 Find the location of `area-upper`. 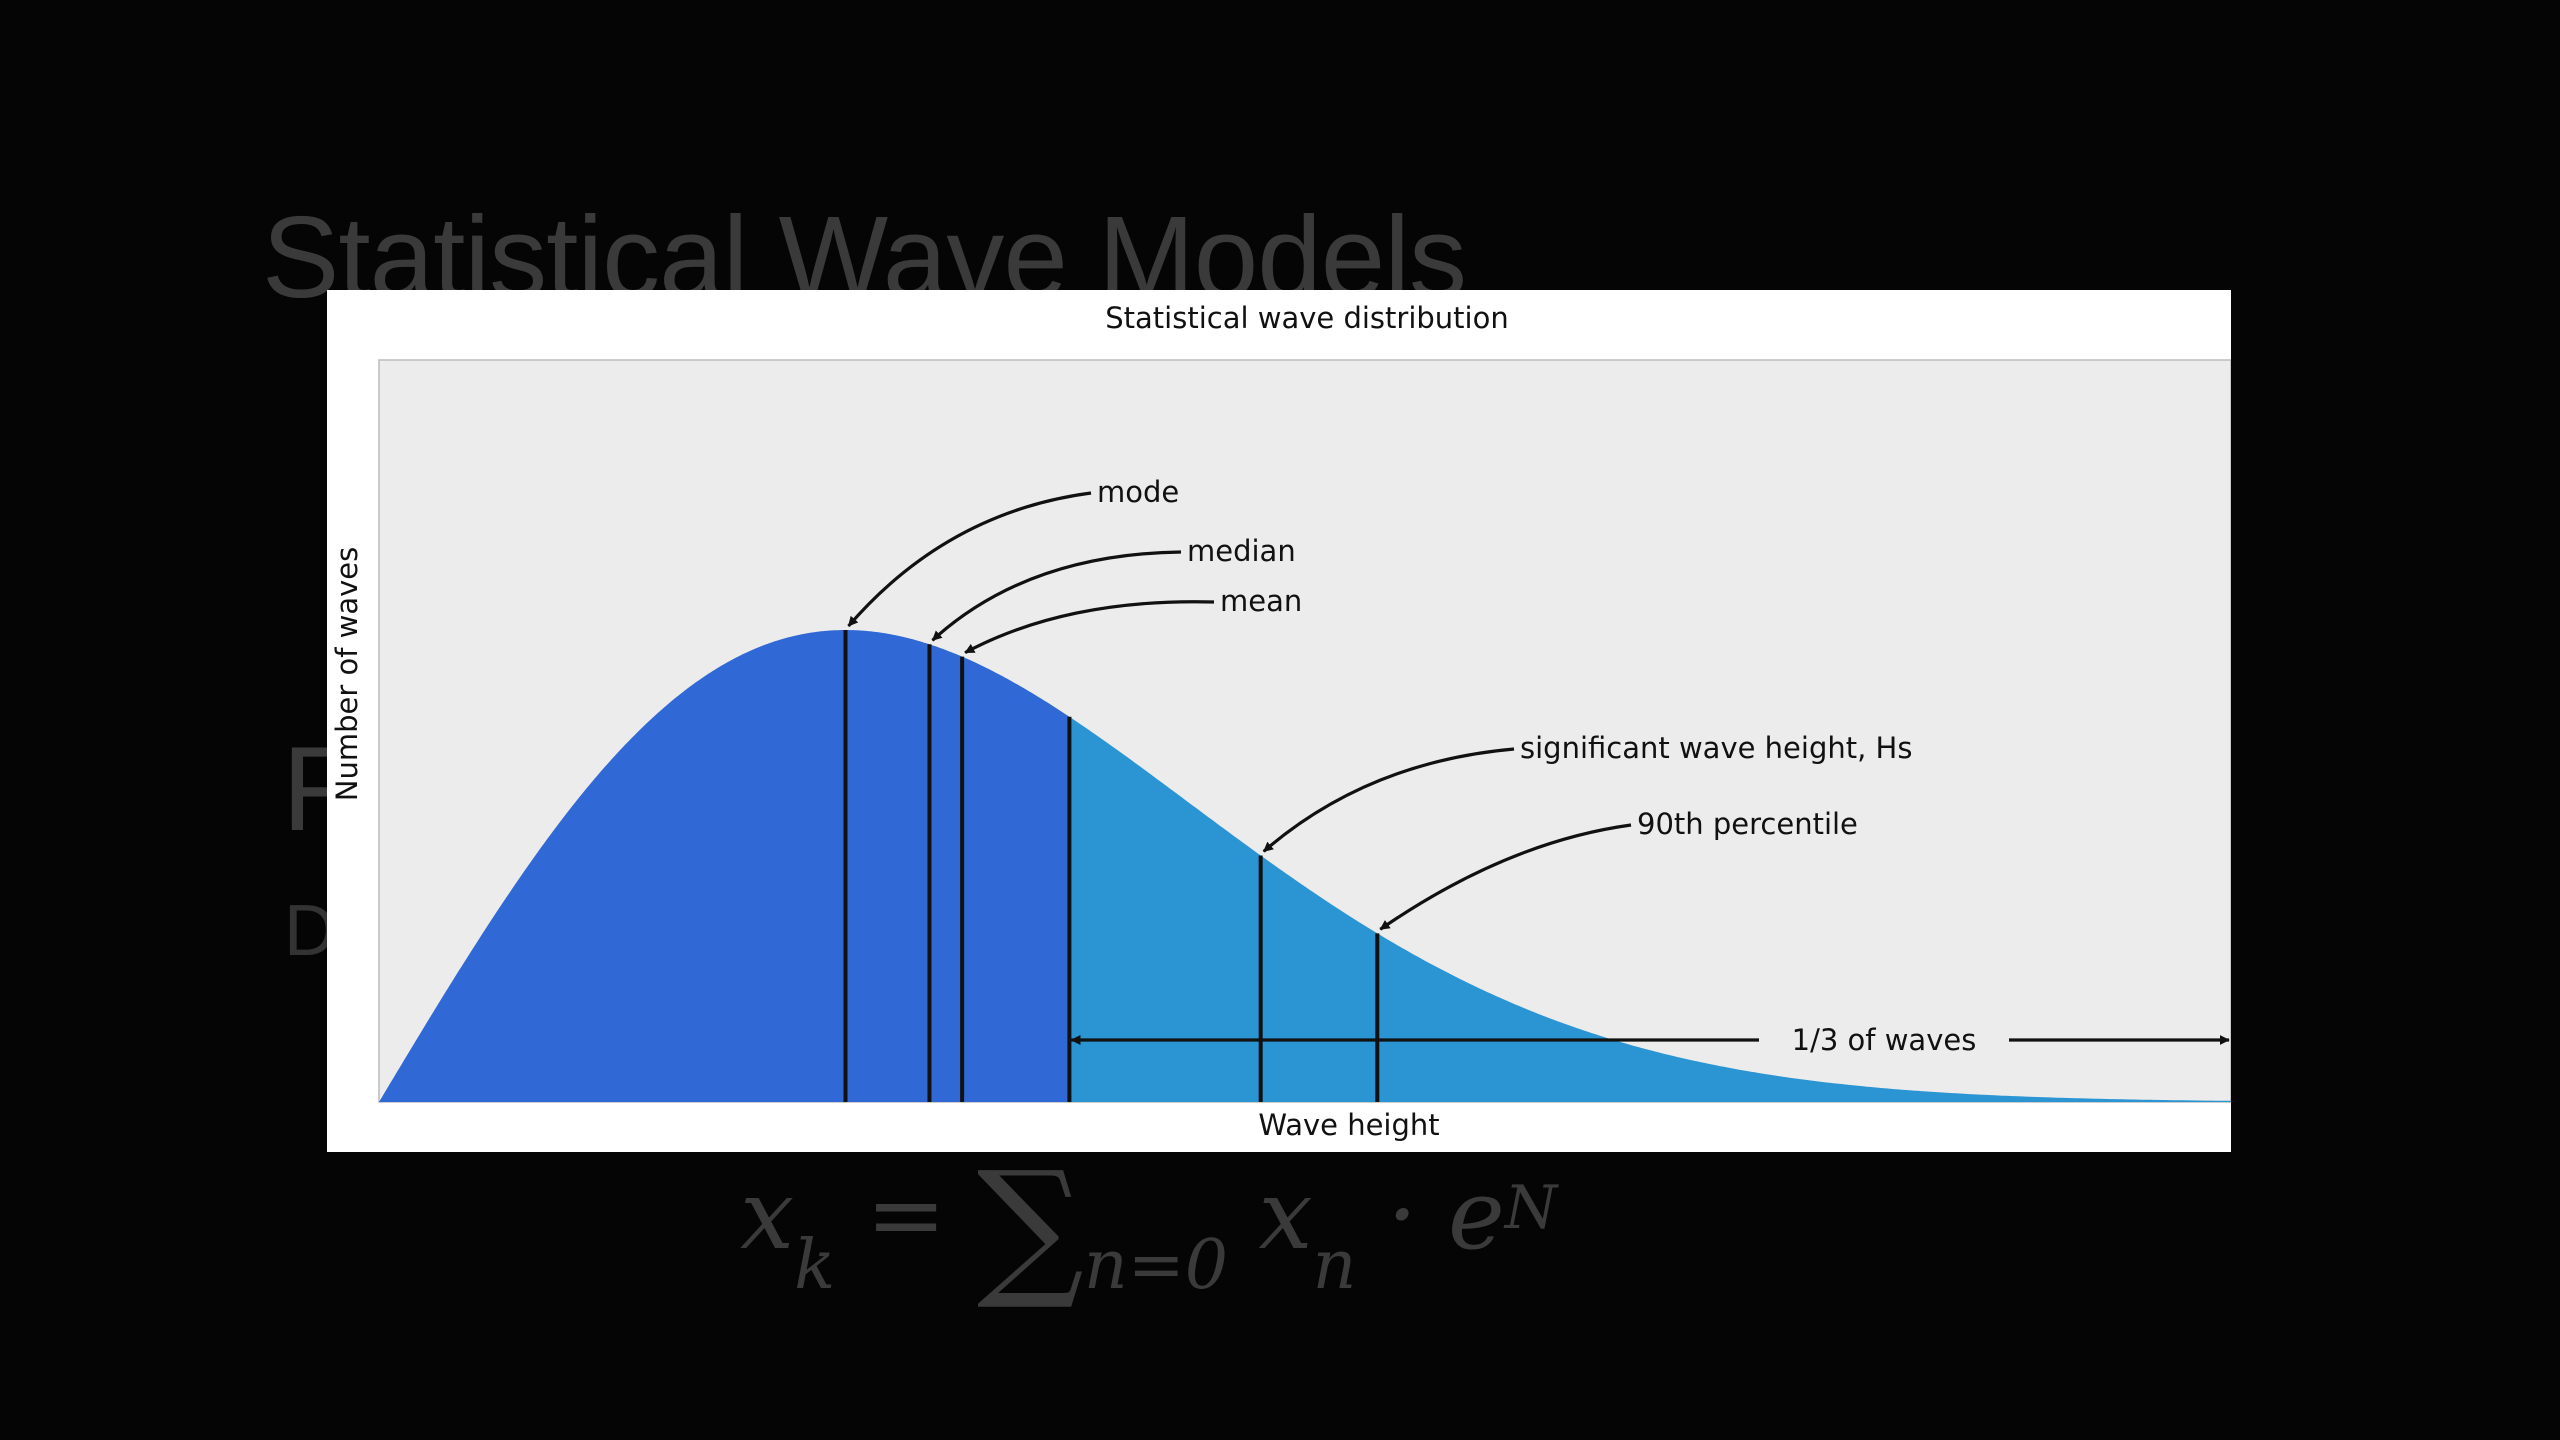

area-upper is located at coordinates (1650, 909).